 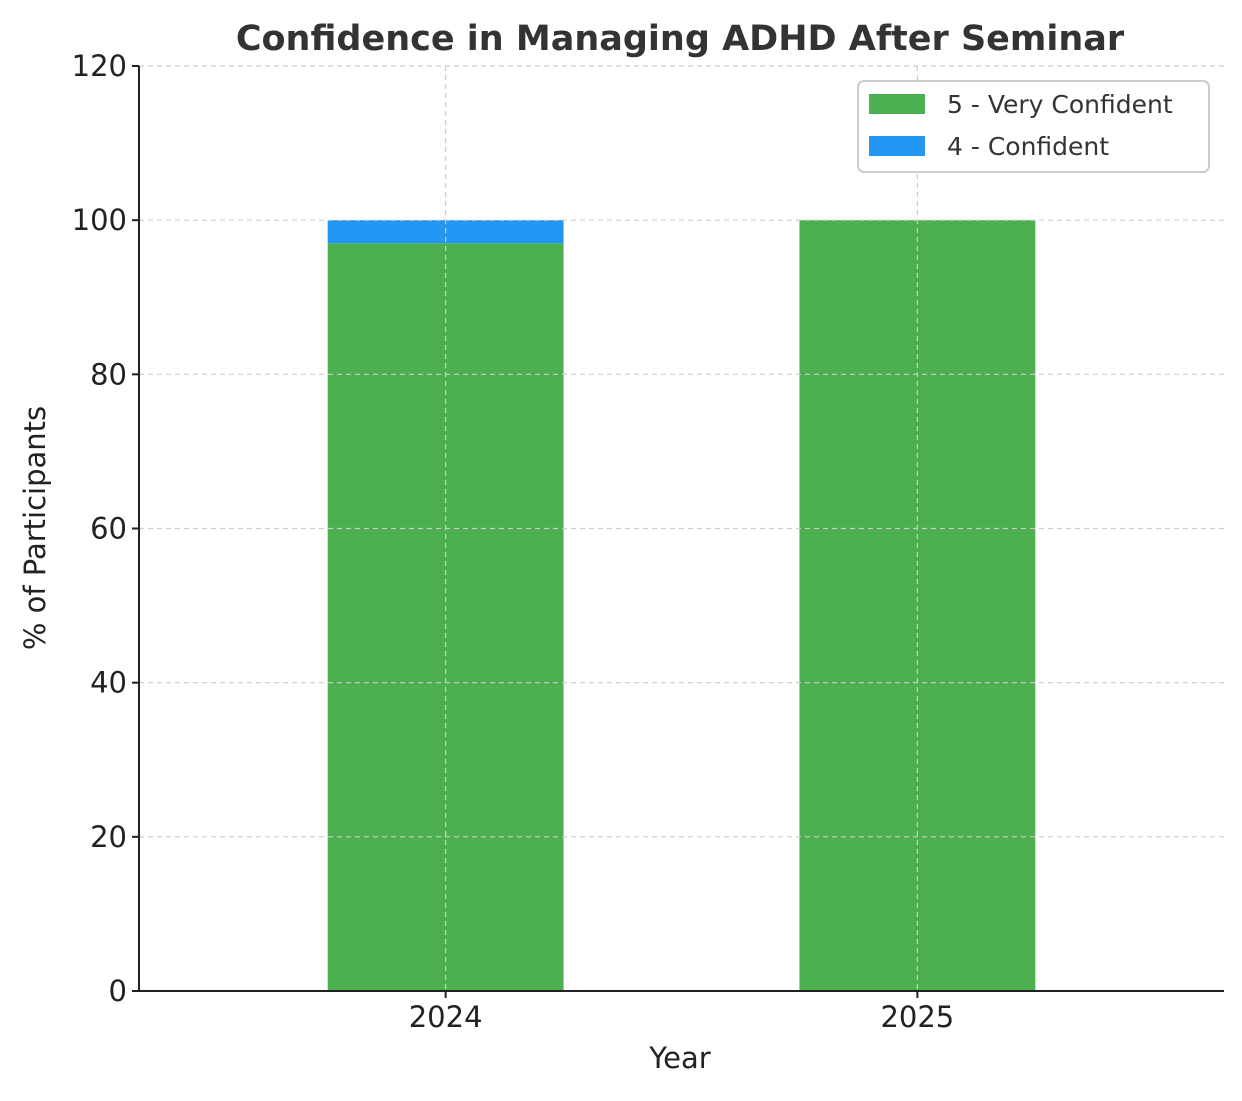 What do you see at coordinates (108, 529) in the screenshot?
I see `y-tick-label: 60` at bounding box center [108, 529].